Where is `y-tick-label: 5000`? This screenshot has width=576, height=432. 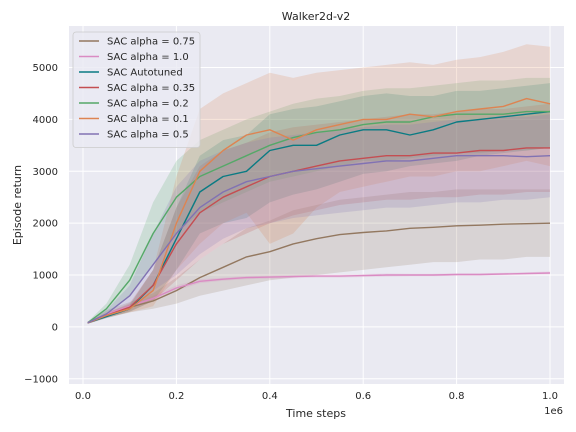
y-tick-label: 5000 is located at coordinates (45, 68).